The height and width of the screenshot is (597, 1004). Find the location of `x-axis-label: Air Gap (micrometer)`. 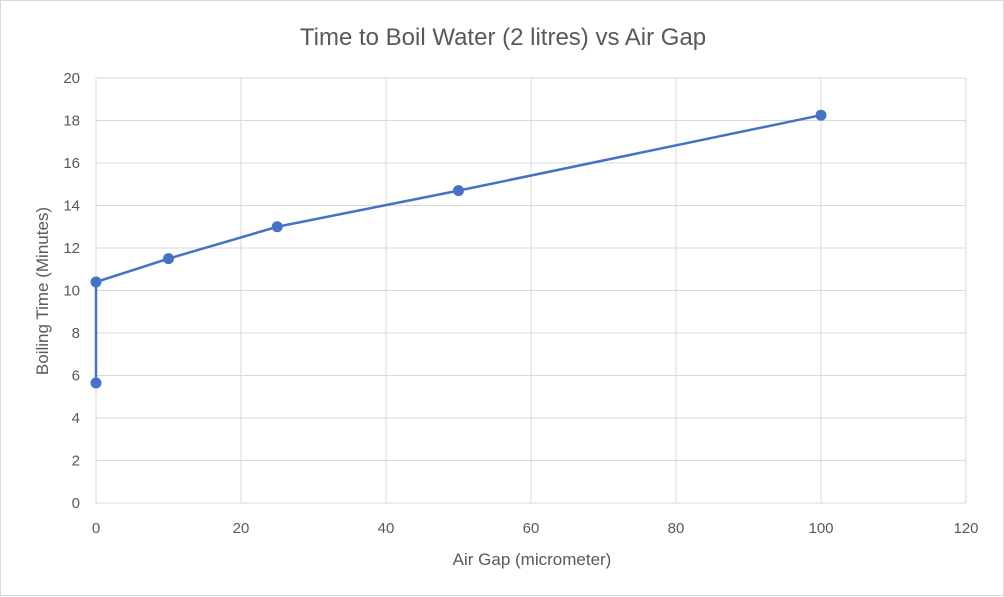

x-axis-label: Air Gap (micrometer) is located at coordinates (532, 559).